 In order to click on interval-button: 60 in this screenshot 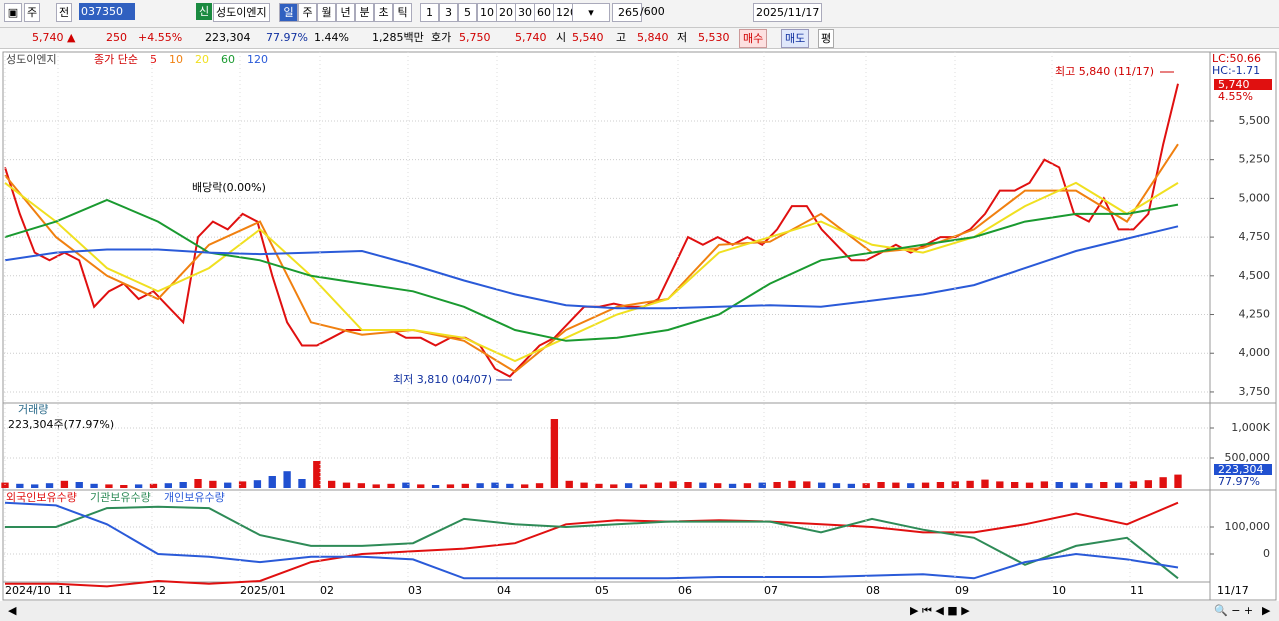, I will do `click(544, 12)`.